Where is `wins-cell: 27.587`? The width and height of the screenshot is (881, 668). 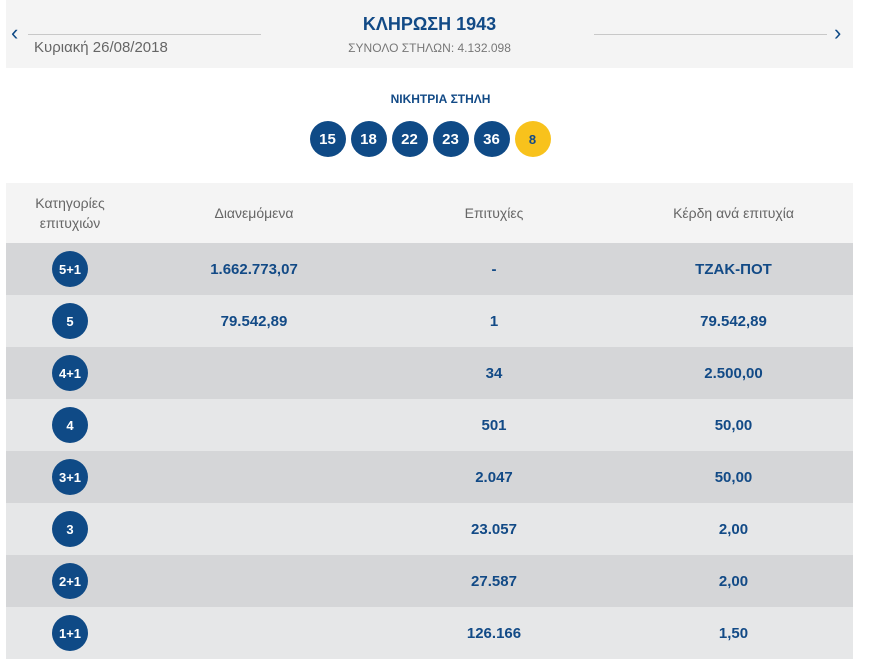
wins-cell: 27.587 is located at coordinates (494, 581).